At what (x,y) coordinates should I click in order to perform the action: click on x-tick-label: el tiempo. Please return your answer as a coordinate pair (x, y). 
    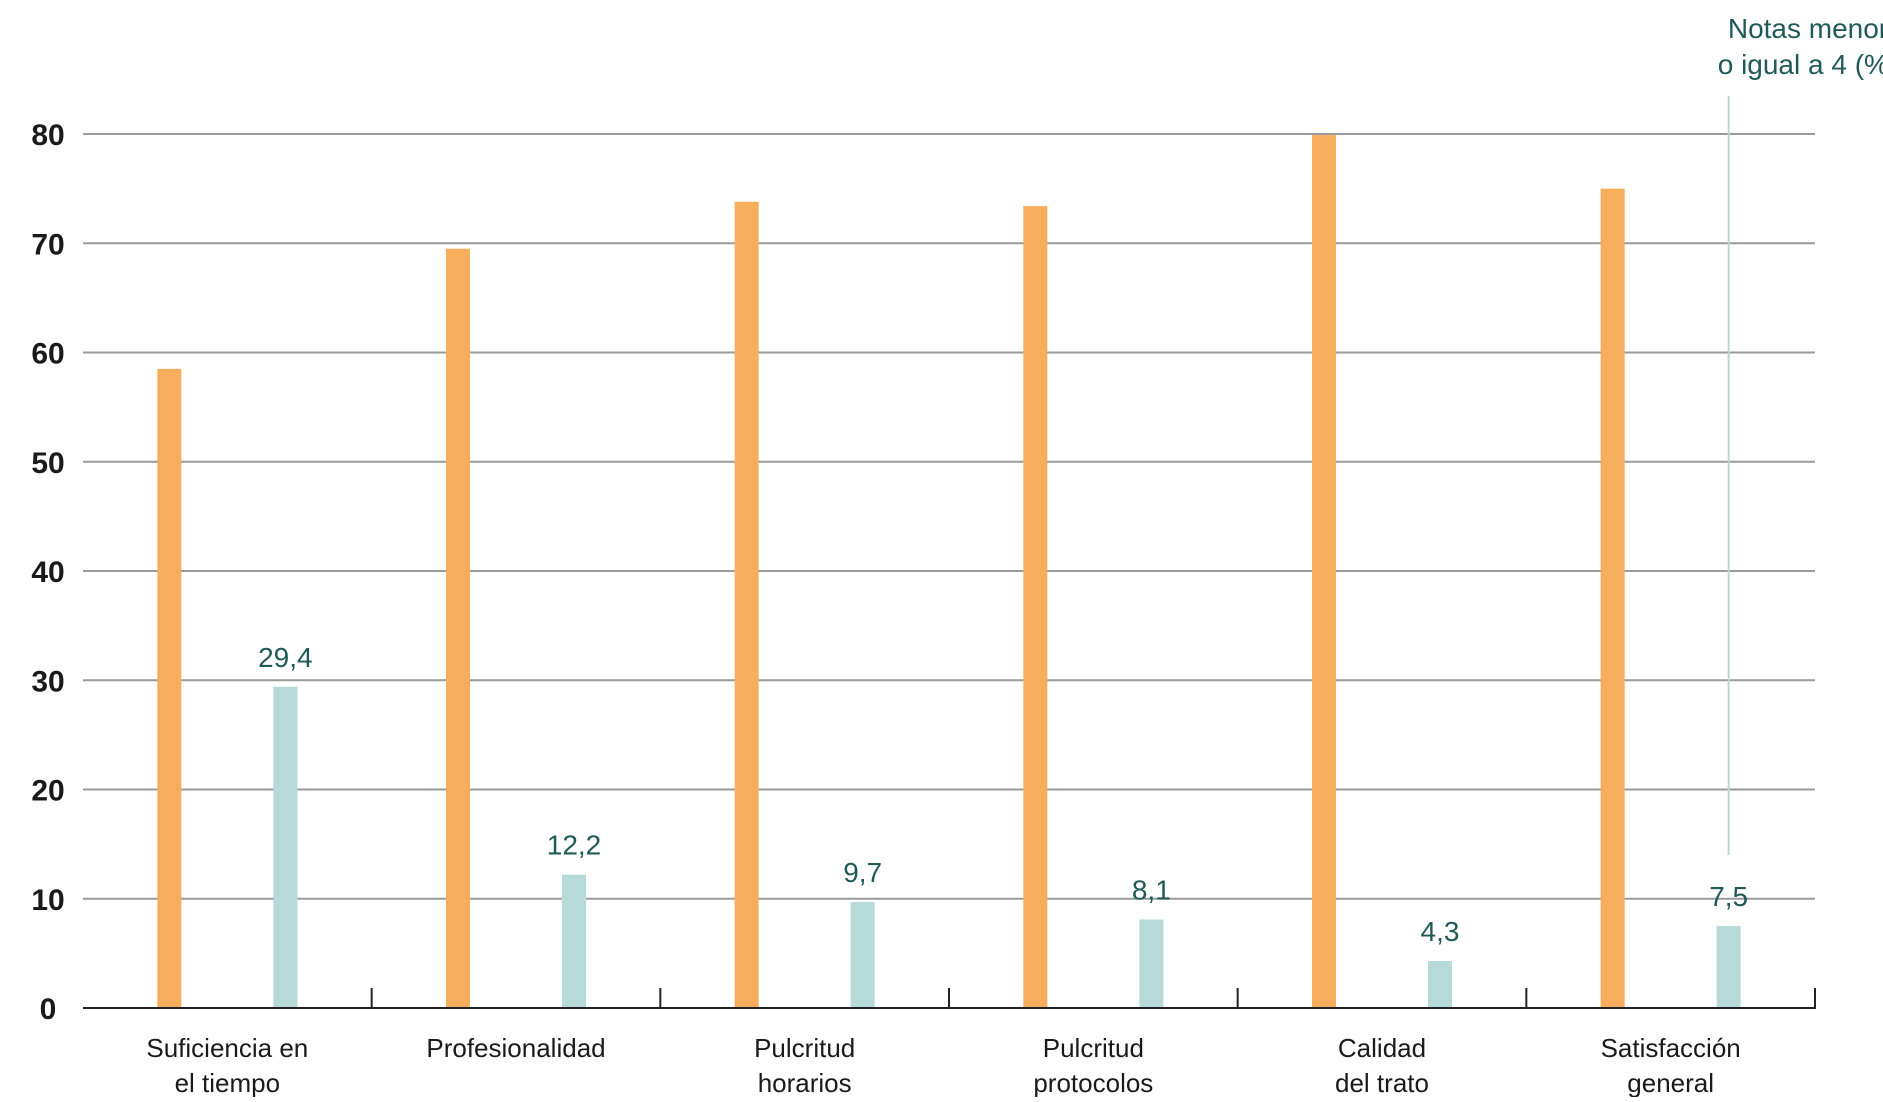
    Looking at the image, I should click on (228, 1082).